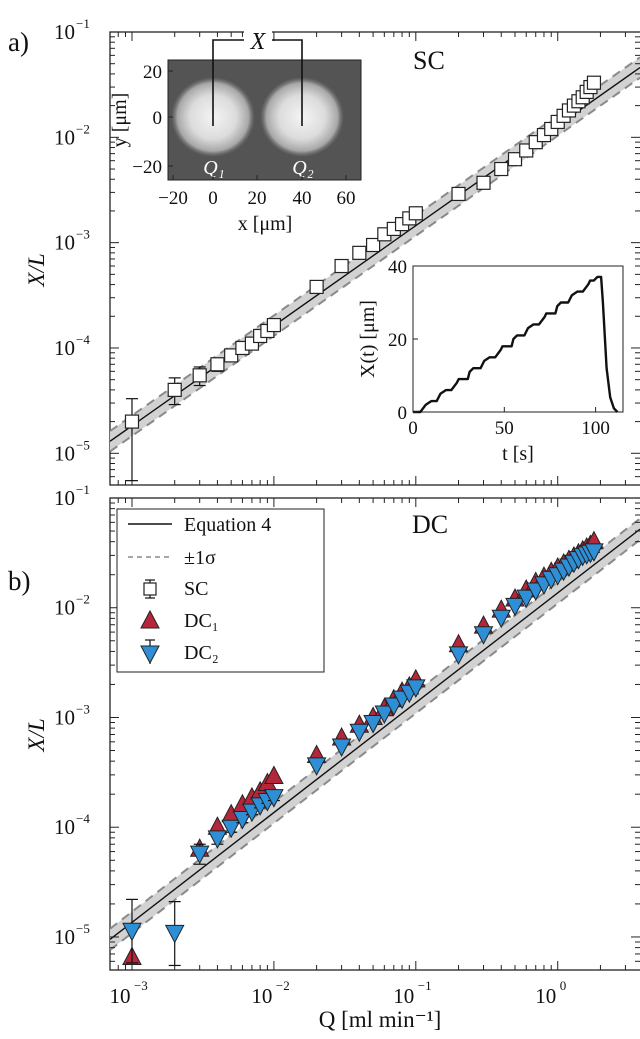 The width and height of the screenshot is (640, 1039). I want to click on x-tick-label-exponent: 0, so click(563, 985).